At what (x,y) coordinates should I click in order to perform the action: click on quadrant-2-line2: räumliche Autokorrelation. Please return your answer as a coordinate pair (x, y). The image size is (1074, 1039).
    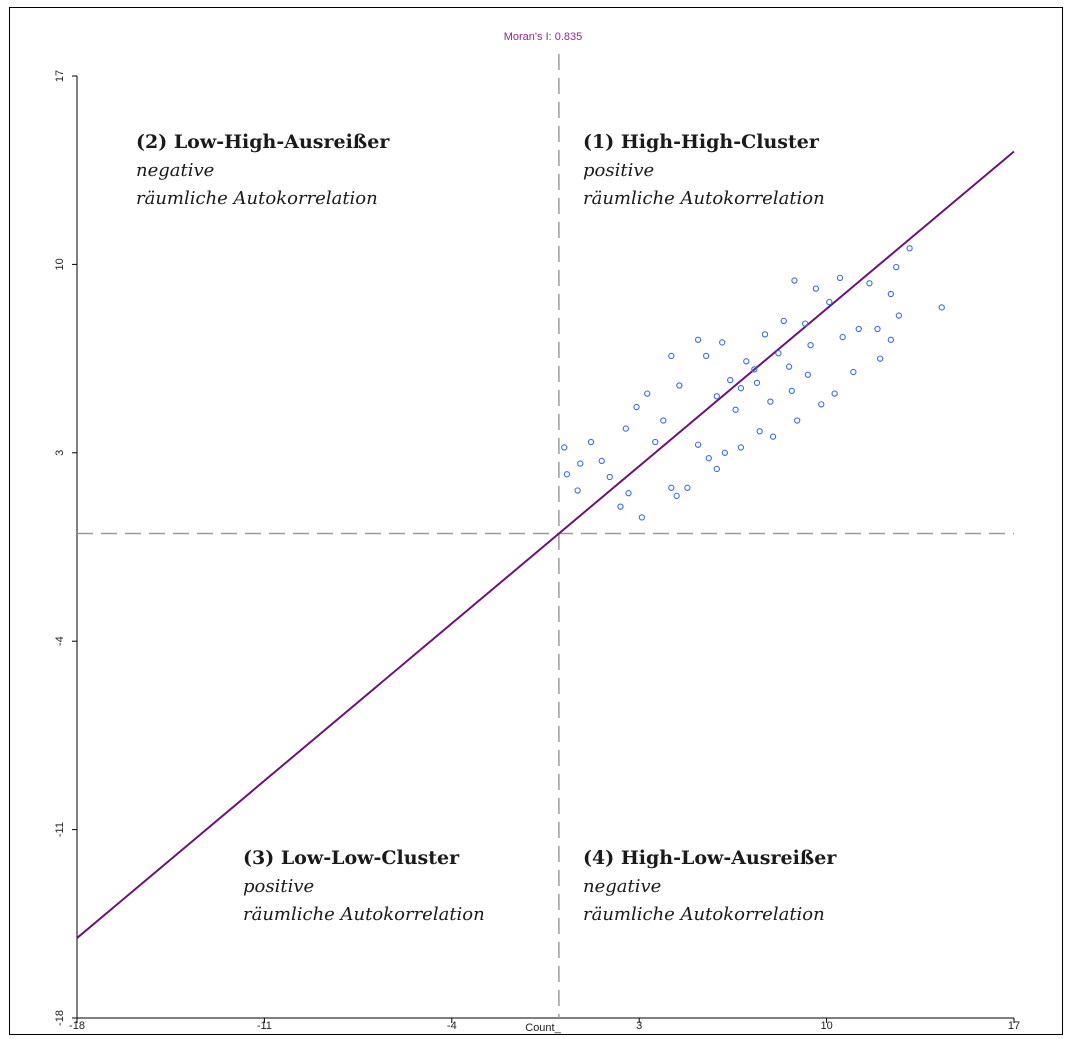
    Looking at the image, I should click on (257, 198).